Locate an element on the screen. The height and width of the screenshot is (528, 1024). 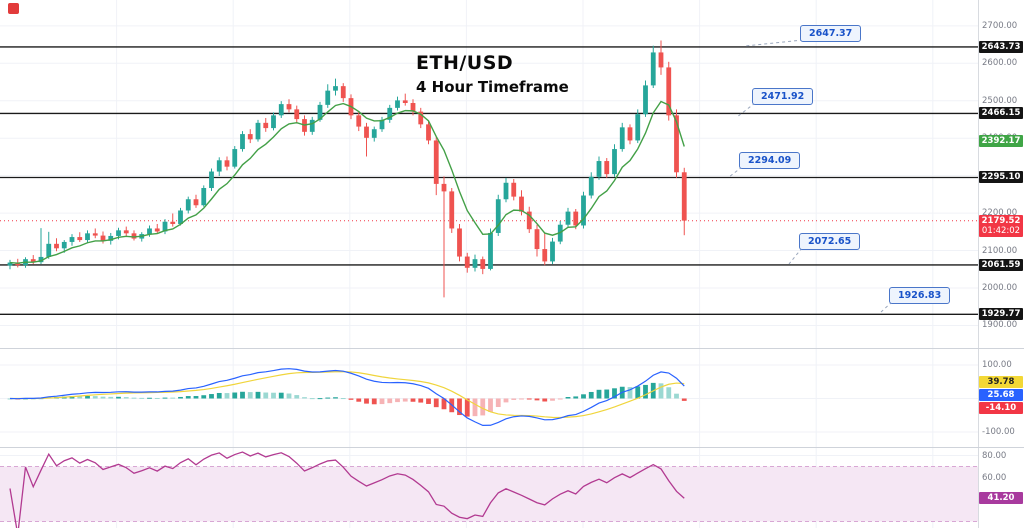
axis-badge: 39.78 is located at coordinates (1001, 382).